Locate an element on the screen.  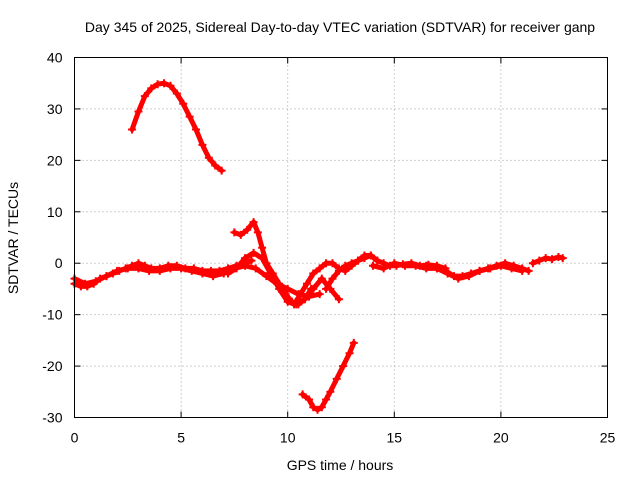
y-tick-label: 0 is located at coordinates (59, 263).